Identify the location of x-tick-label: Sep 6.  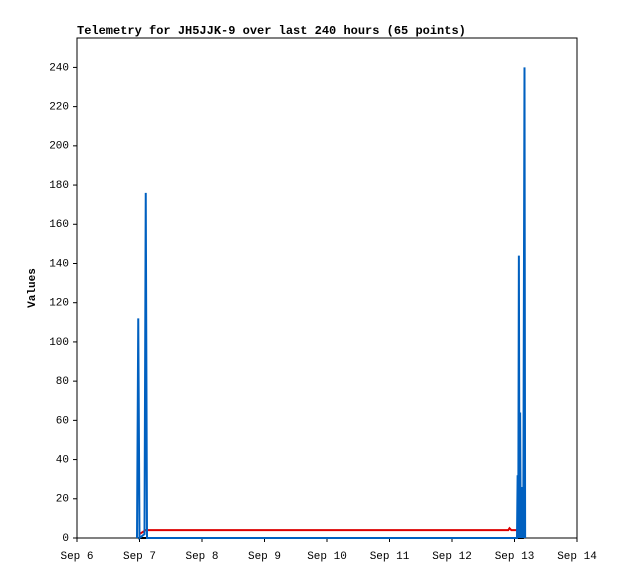
(76, 557).